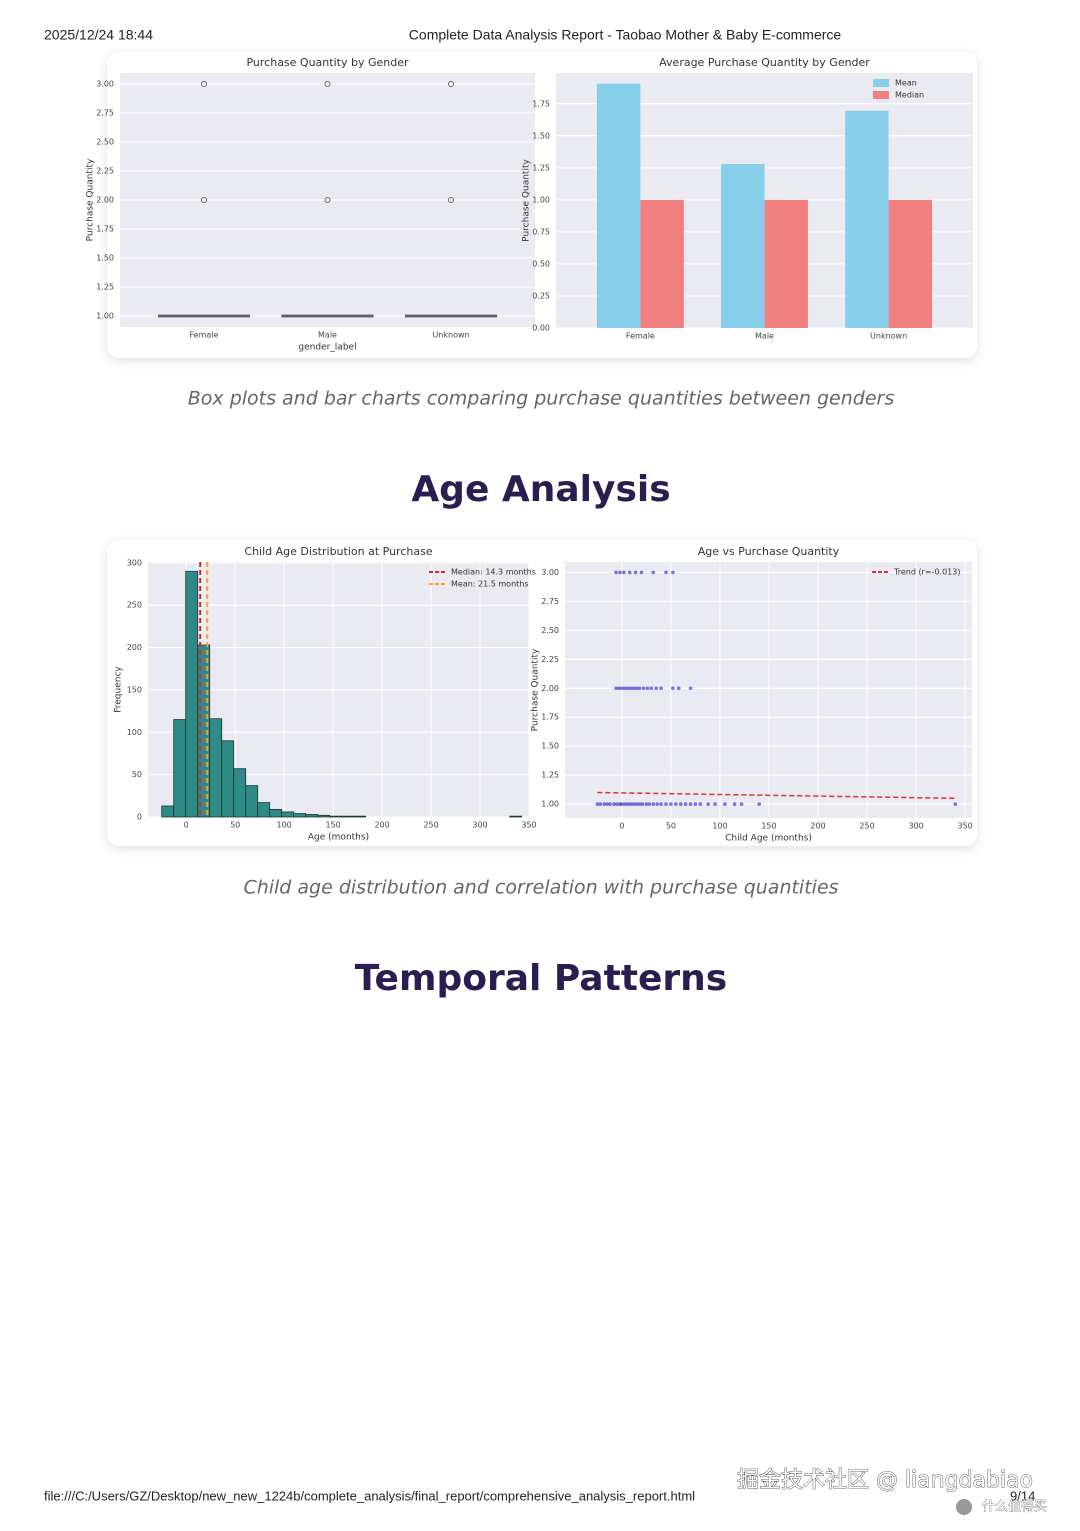  I want to click on page-number: 9/14, so click(1022, 1495).